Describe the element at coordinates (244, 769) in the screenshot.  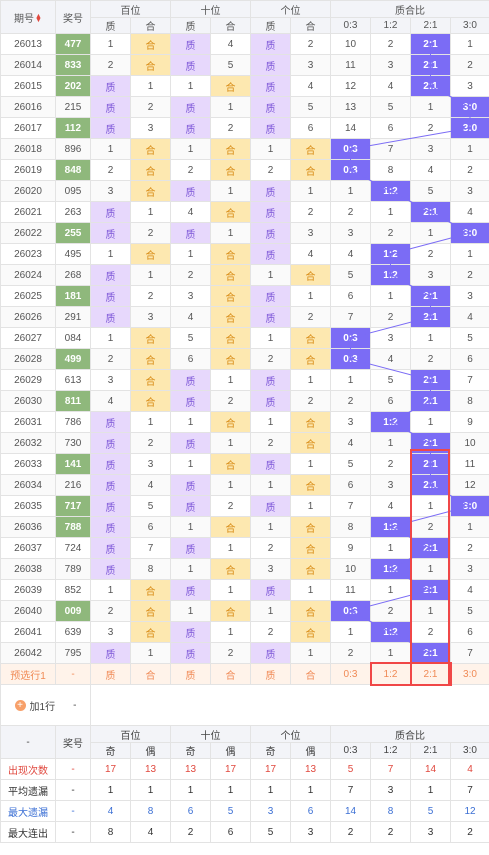
I see `stats-row: 出现次数 -17 13 13 17 17 13 5 7 14 4` at that location.